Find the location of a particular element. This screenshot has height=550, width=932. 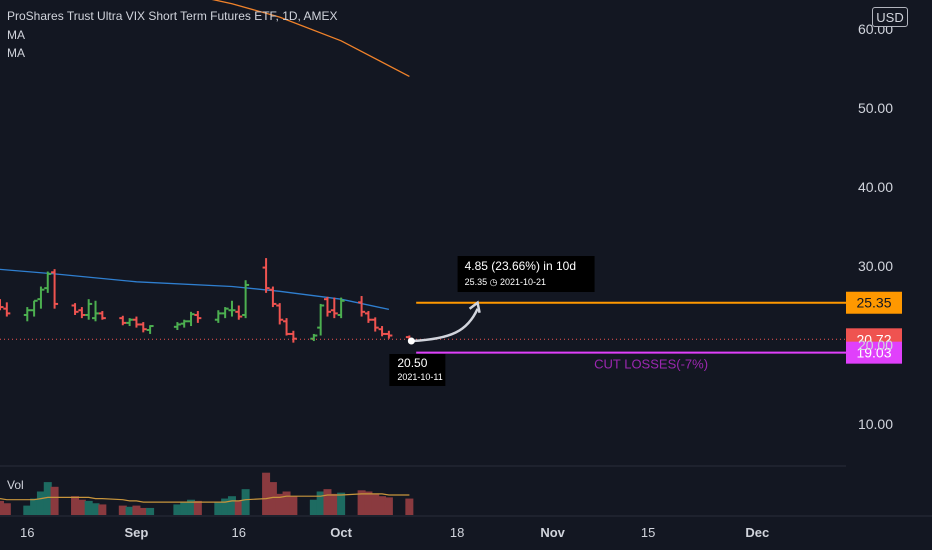

indicator-ma-1: MA is located at coordinates (16, 35).